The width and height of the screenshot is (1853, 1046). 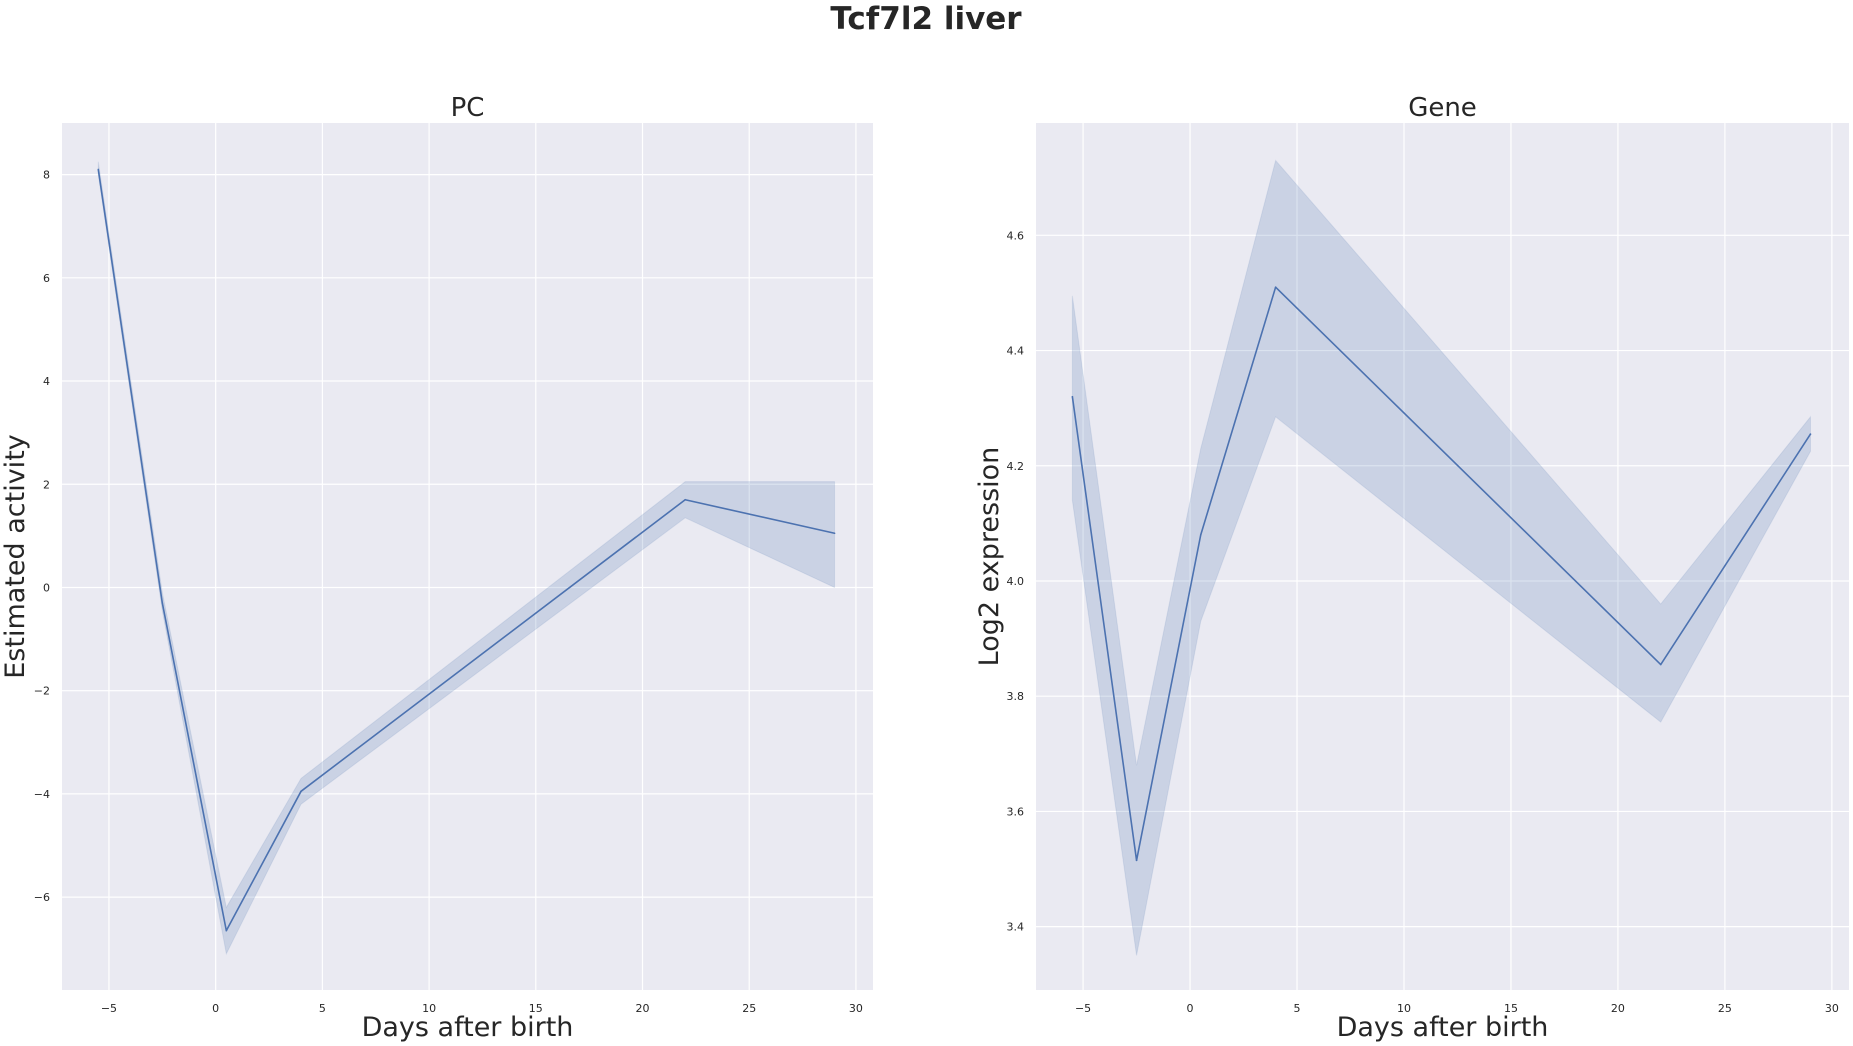 What do you see at coordinates (46, 587) in the screenshot?
I see `pc-y-tick-label: 0` at bounding box center [46, 587].